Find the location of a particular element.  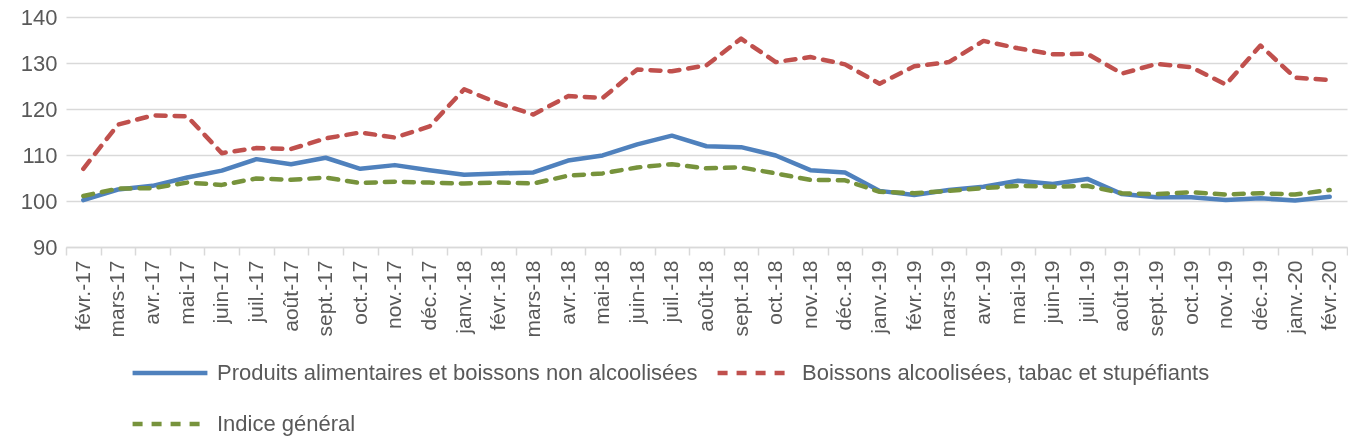

y-tick-label: 110 is located at coordinates (40, 155).